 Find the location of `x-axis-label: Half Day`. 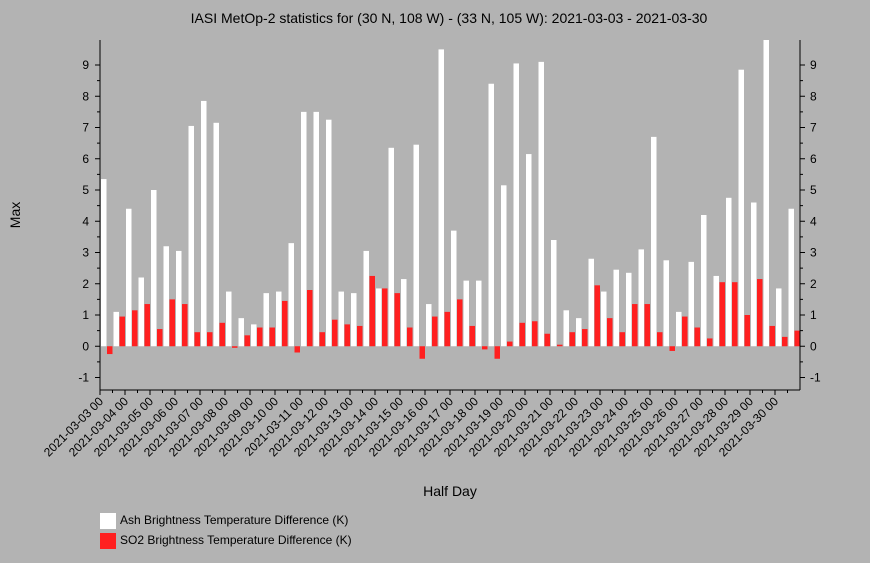

x-axis-label: Half Day is located at coordinates (450, 491).